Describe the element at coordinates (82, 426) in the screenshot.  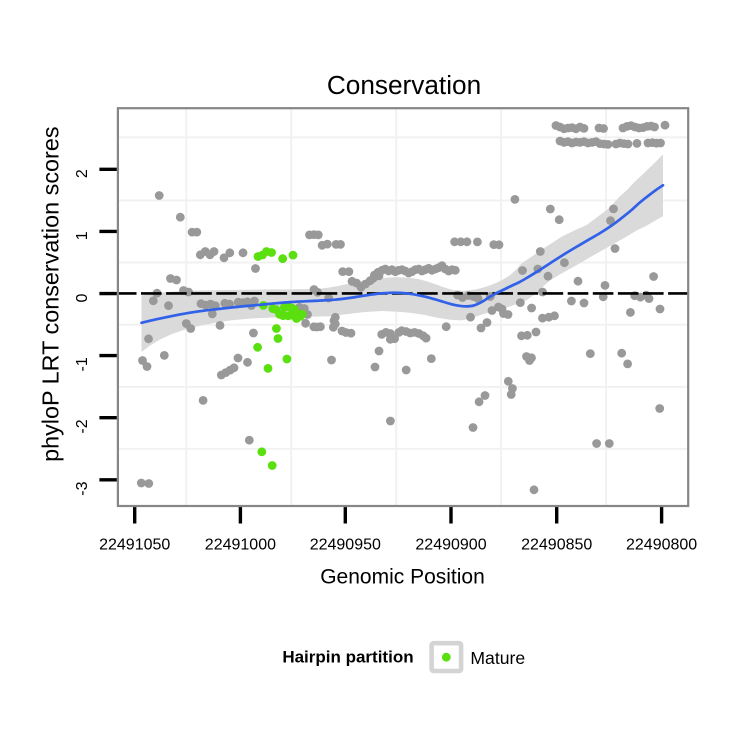
I see `svg-text: -2` at that location.